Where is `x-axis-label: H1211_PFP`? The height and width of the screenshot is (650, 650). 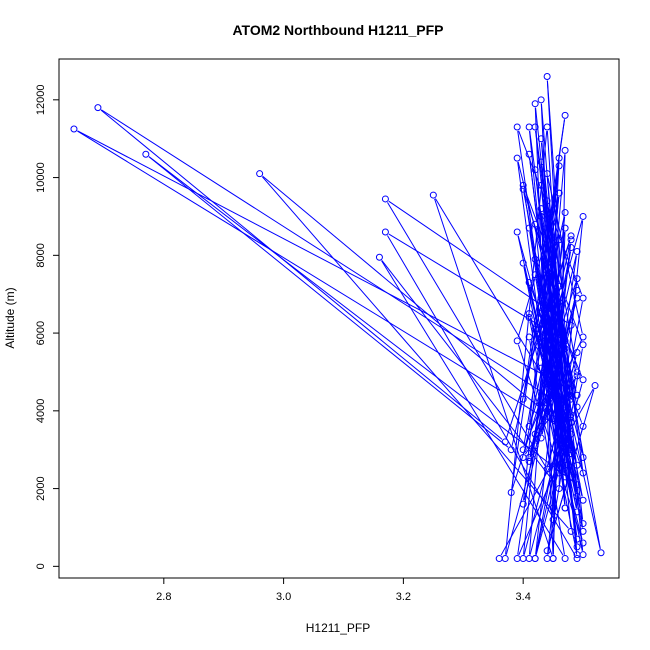 x-axis-label: H1211_PFP is located at coordinates (338, 628).